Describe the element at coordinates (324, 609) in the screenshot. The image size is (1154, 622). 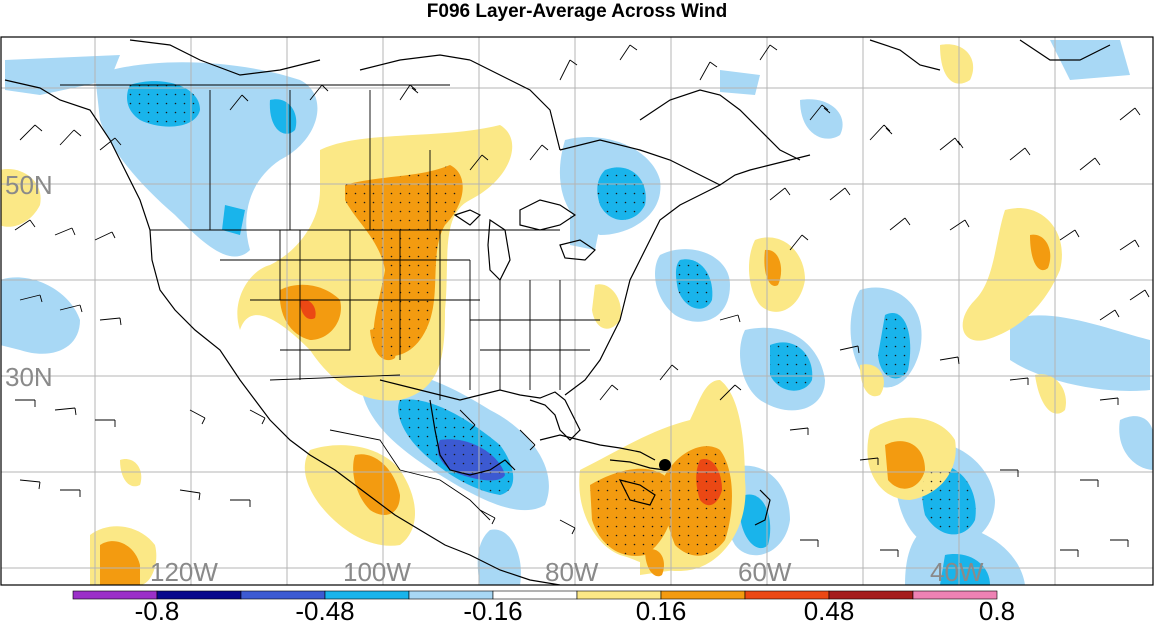
I see `colorbar-label: -0.48` at that location.